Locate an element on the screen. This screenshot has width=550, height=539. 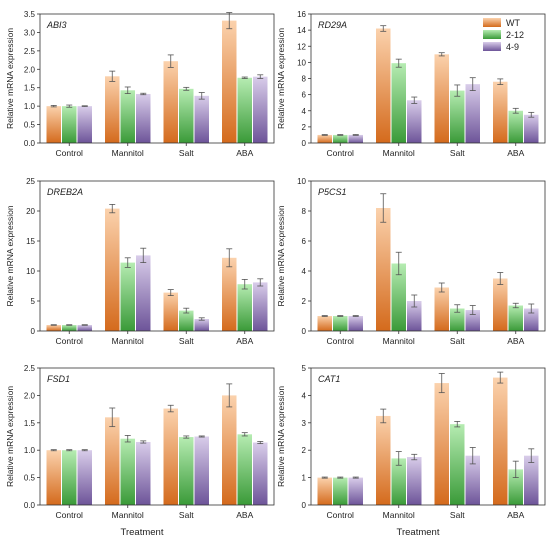
bar-rd29a-WT-salt is located at coordinates (441, 99).